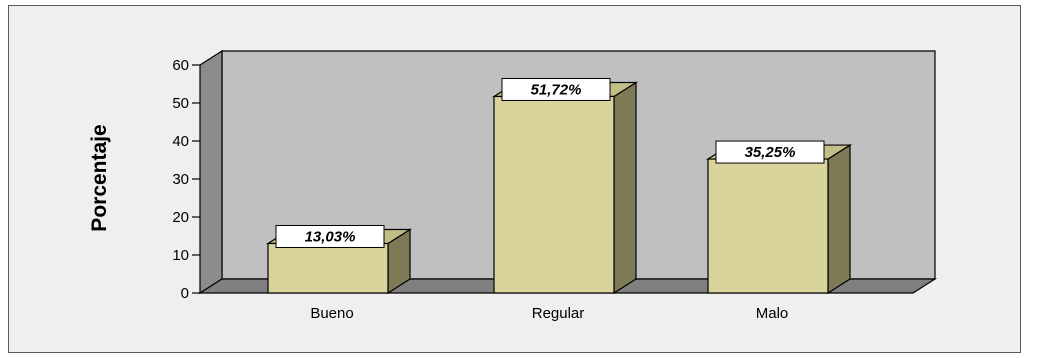  What do you see at coordinates (99, 177) in the screenshot?
I see `y-axis-title: Porcentaje` at bounding box center [99, 177].